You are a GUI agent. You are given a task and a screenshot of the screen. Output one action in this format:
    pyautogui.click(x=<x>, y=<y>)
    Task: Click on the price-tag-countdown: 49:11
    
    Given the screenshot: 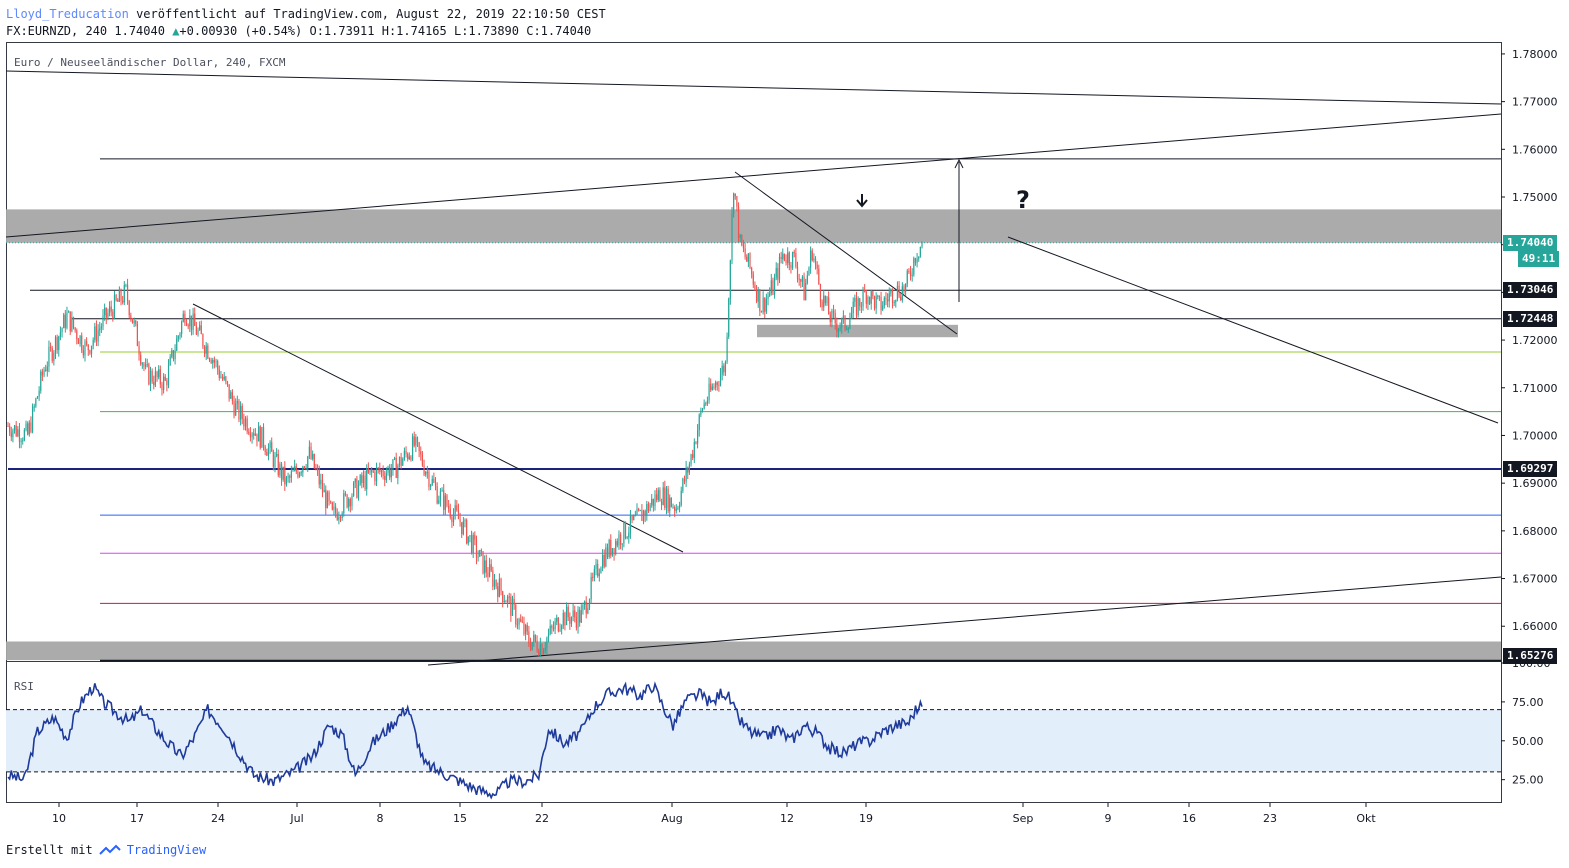 What is the action you would take?
    pyautogui.click(x=1539, y=259)
    